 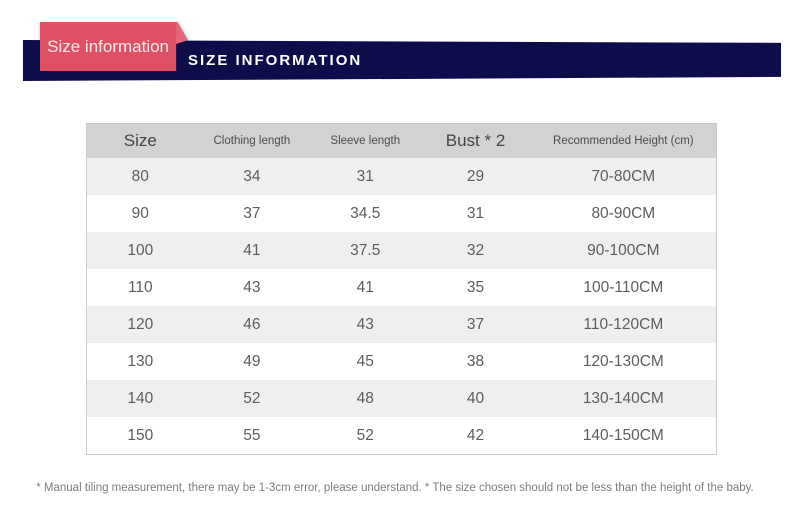 What do you see at coordinates (623, 140) in the screenshot?
I see `column-header: Recommended Height (cm)` at bounding box center [623, 140].